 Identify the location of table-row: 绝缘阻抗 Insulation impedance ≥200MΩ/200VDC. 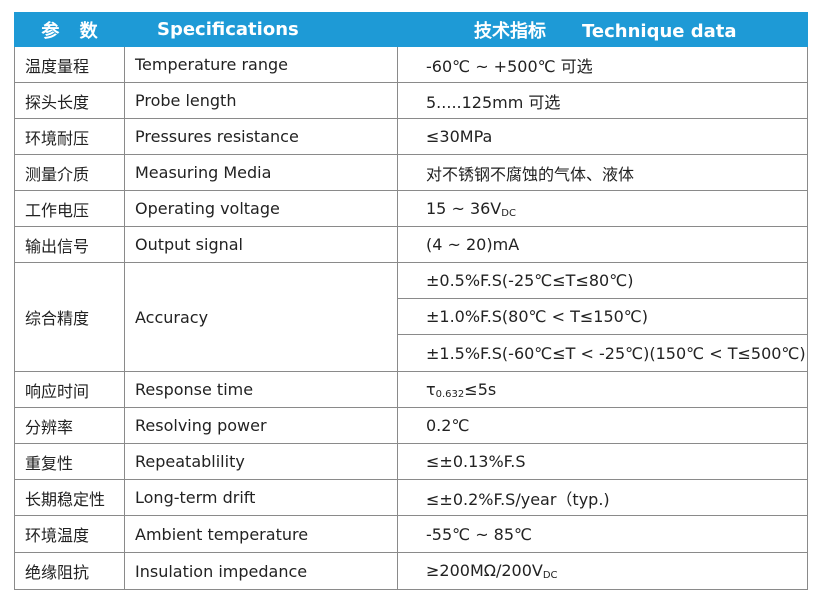
(411, 571).